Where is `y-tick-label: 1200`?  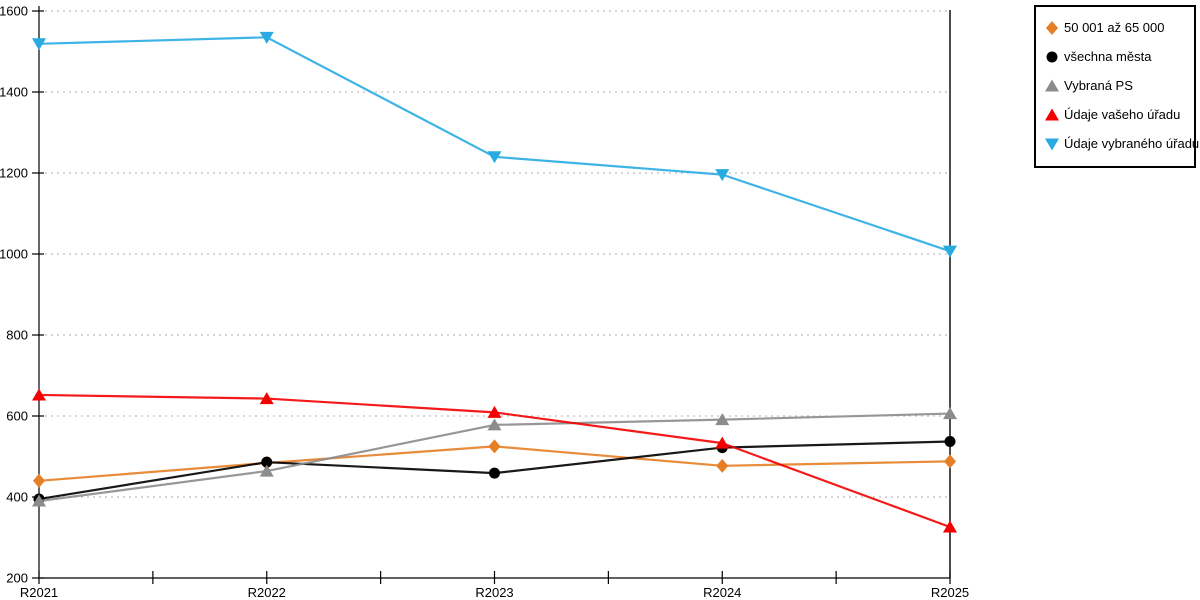 y-tick-label: 1200 is located at coordinates (14, 173).